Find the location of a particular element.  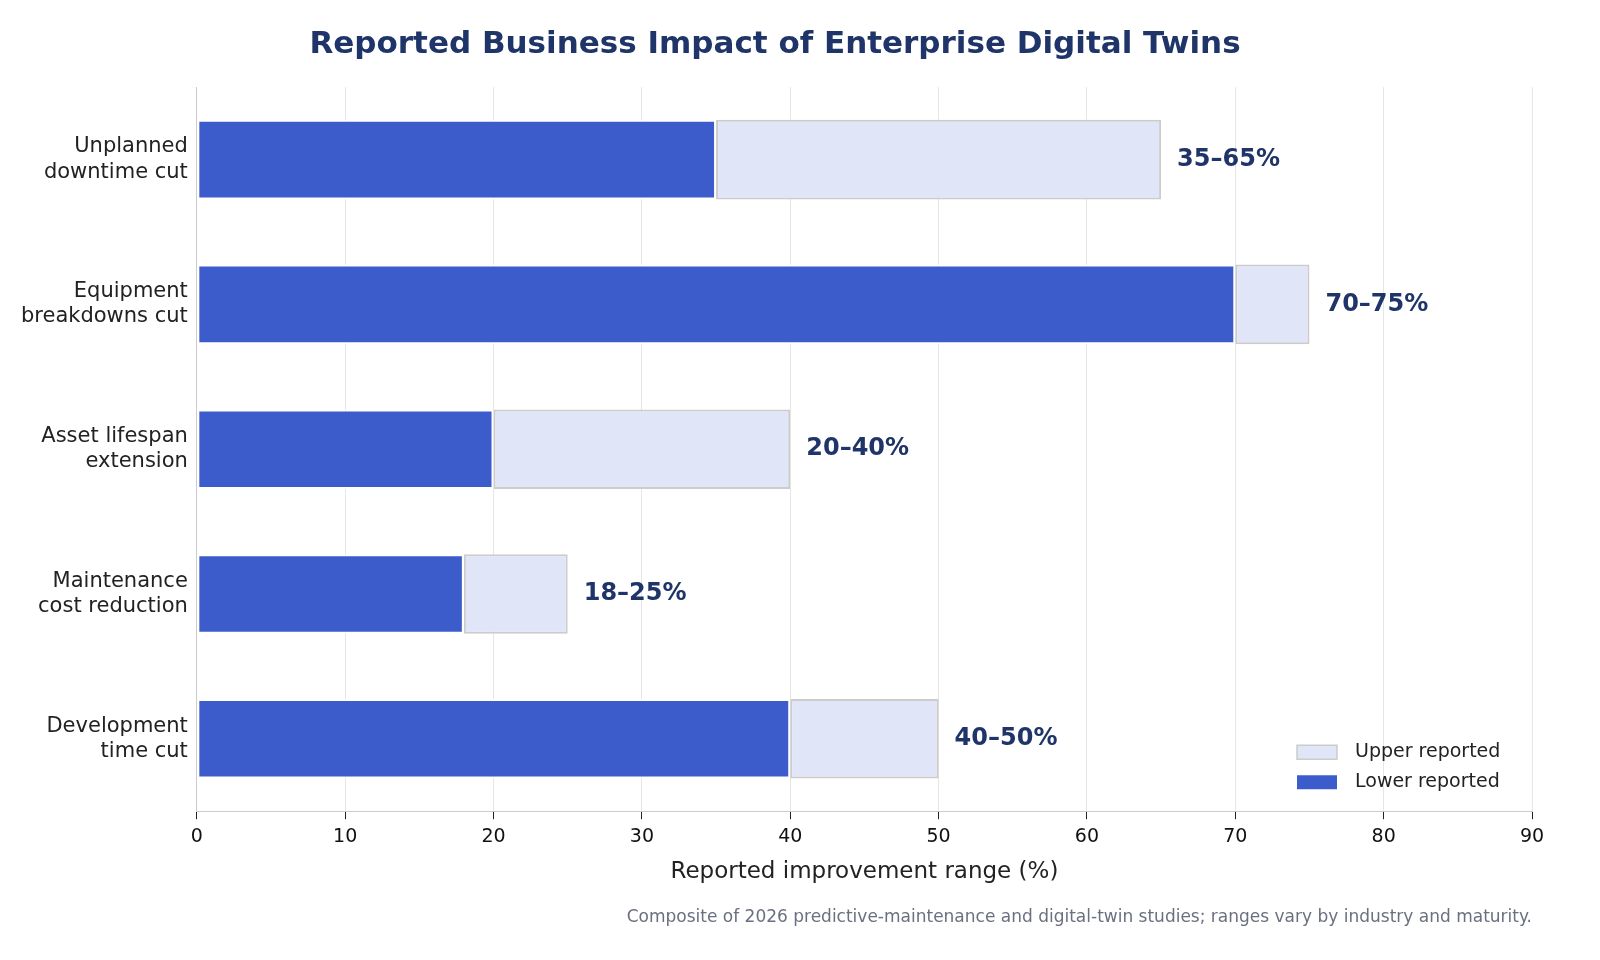

text: 70–75% is located at coordinates (1377, 302).